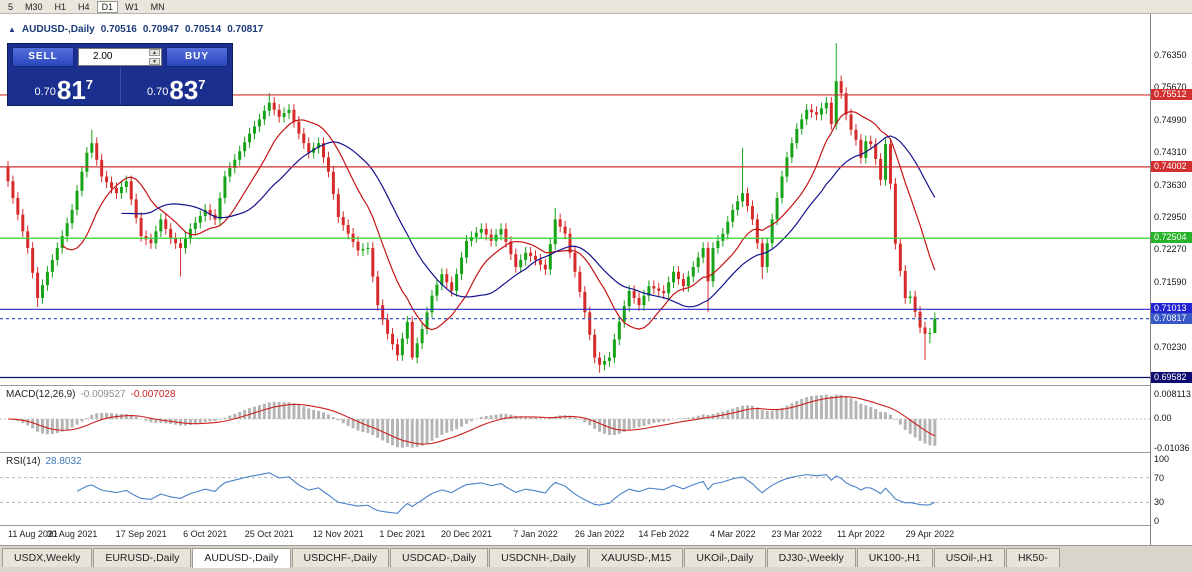  What do you see at coordinates (663, 534) in the screenshot?
I see `date-label: 14 Feb 2022` at bounding box center [663, 534].